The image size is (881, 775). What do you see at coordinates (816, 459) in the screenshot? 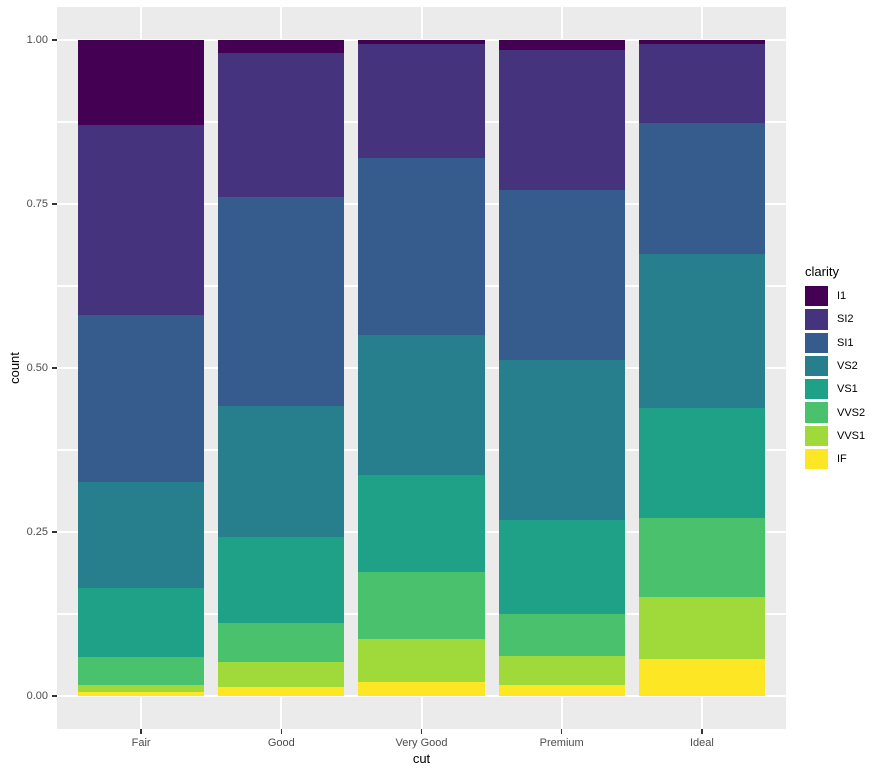
I see `legend-key-if-swatch` at bounding box center [816, 459].